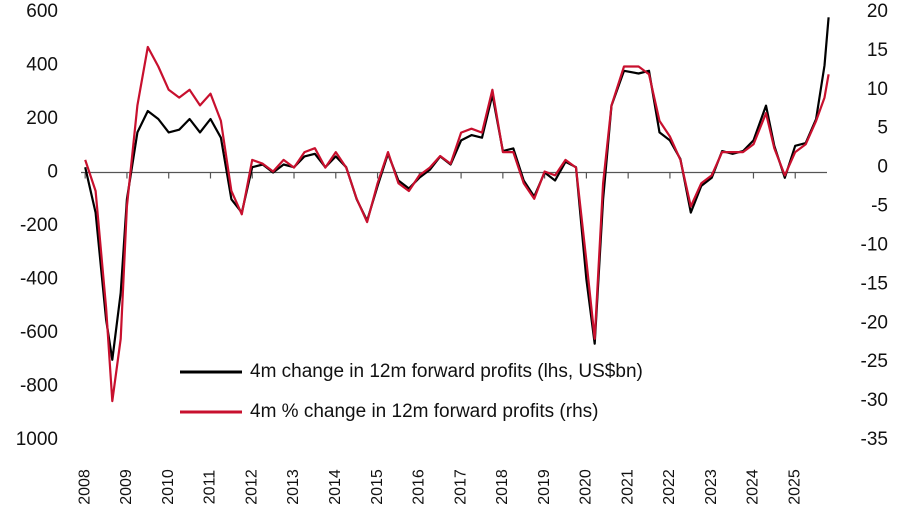 The height and width of the screenshot is (510, 900). What do you see at coordinates (42, 65) in the screenshot?
I see `y-tick-label: 400` at bounding box center [42, 65].